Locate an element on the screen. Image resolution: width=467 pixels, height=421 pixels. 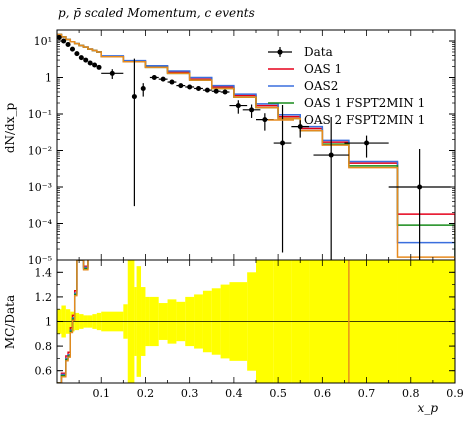
x-tick-label: 0.9 is located at coordinates (455, 393).